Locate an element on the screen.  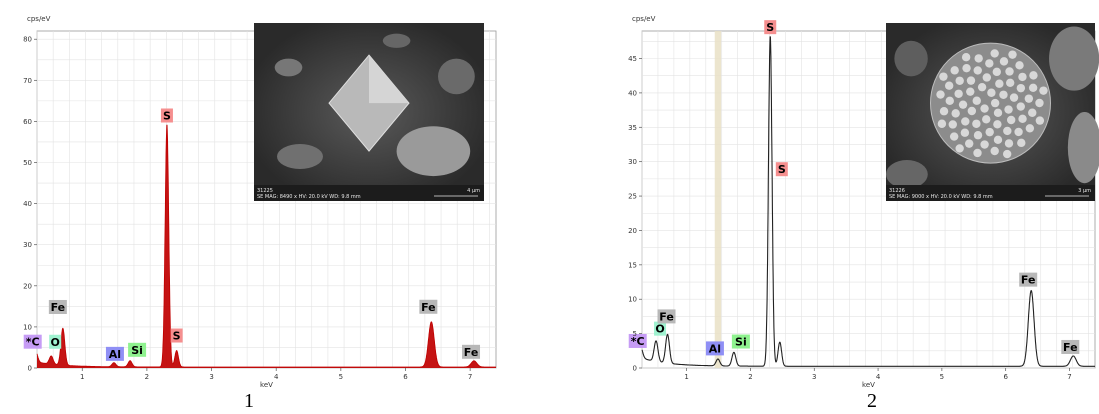
y-axis-title: cps/eV is located at coordinates (644, 19).